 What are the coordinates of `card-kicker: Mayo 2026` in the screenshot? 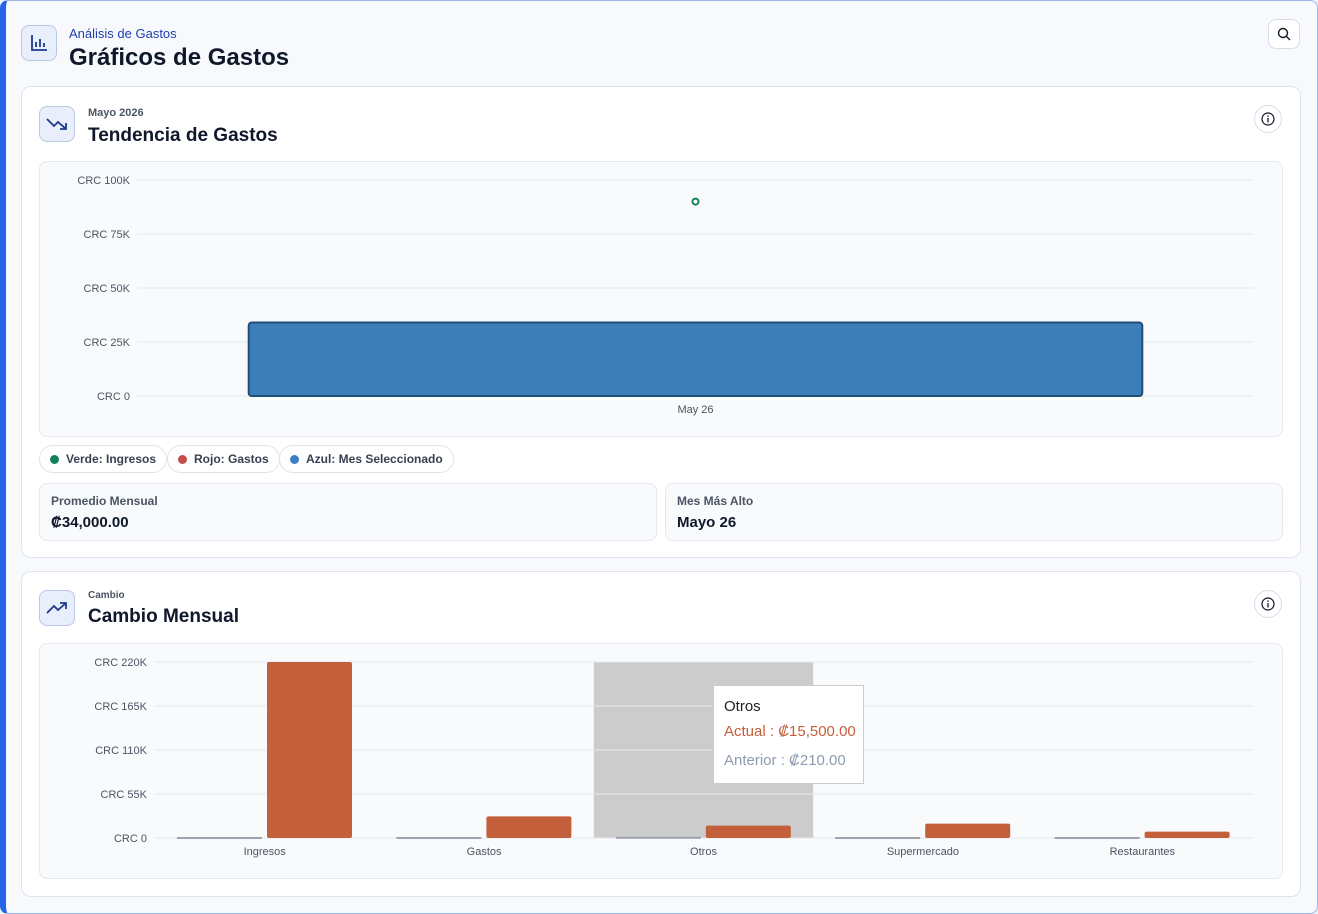 It's located at (116, 113).